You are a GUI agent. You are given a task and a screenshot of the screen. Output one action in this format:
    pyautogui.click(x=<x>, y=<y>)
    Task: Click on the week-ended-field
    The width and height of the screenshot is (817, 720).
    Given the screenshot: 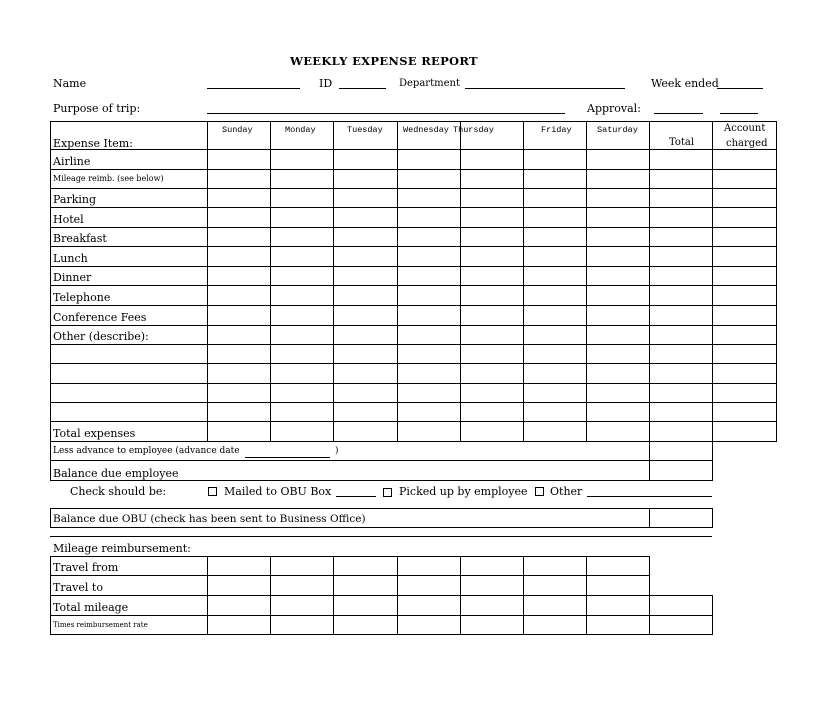 What is the action you would take?
    pyautogui.click(x=740, y=88)
    